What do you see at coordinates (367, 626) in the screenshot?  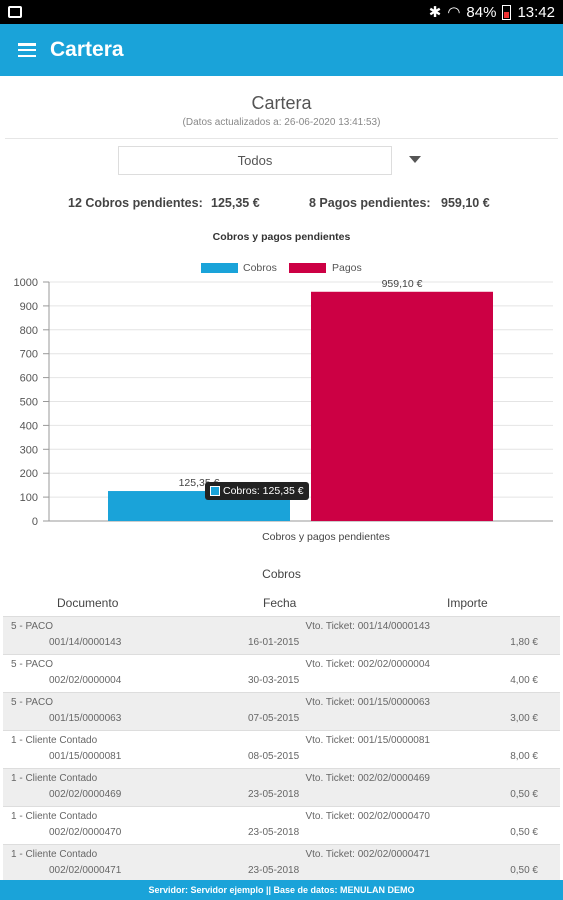 I see `row-concept: Vto. Ticket: 001/14/0000143` at bounding box center [367, 626].